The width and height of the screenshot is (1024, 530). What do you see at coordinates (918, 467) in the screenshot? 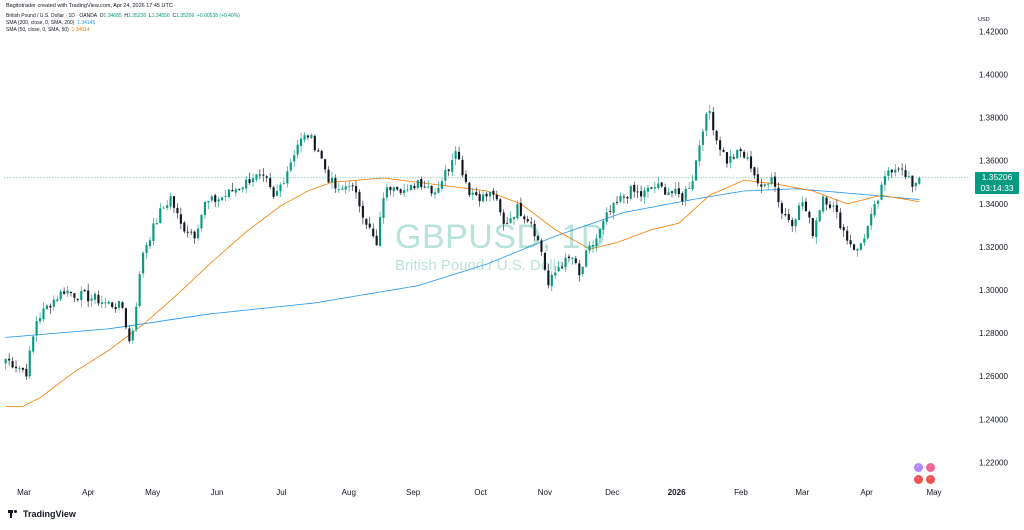
I see `event-marker-icon: ◦` at bounding box center [918, 467].